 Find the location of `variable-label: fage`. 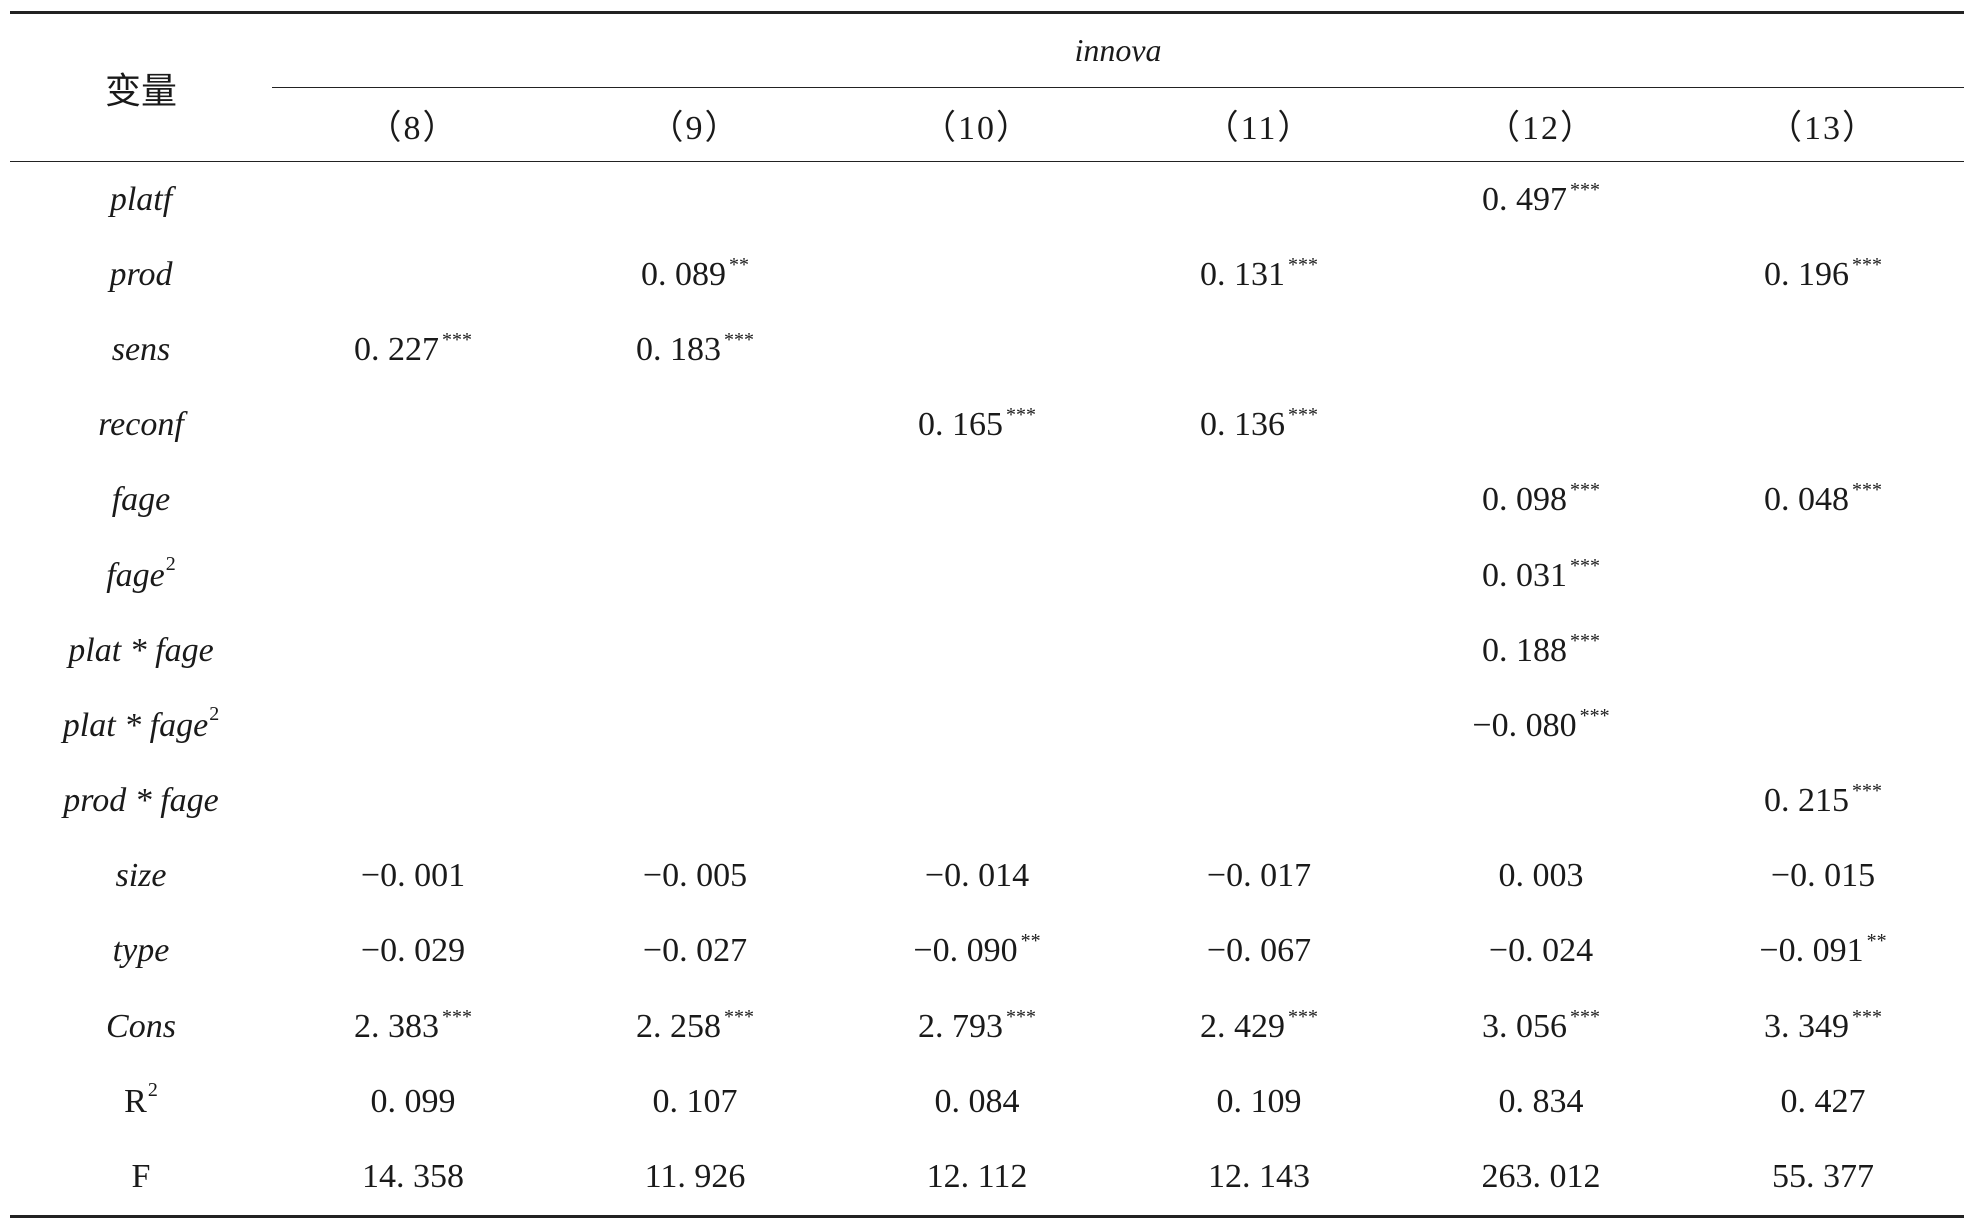

variable-label: fage is located at coordinates (135, 575).